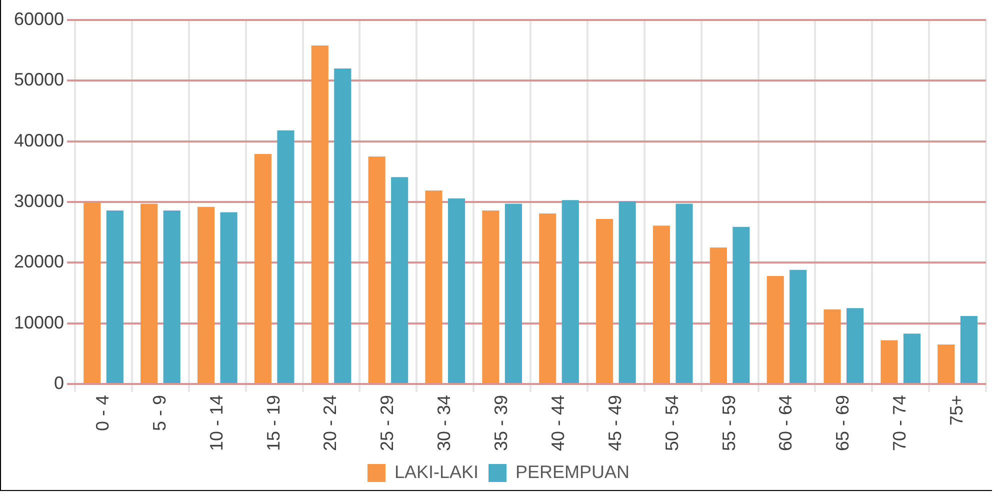  I want to click on legend-label: LAKI-LAKI, so click(436, 472).